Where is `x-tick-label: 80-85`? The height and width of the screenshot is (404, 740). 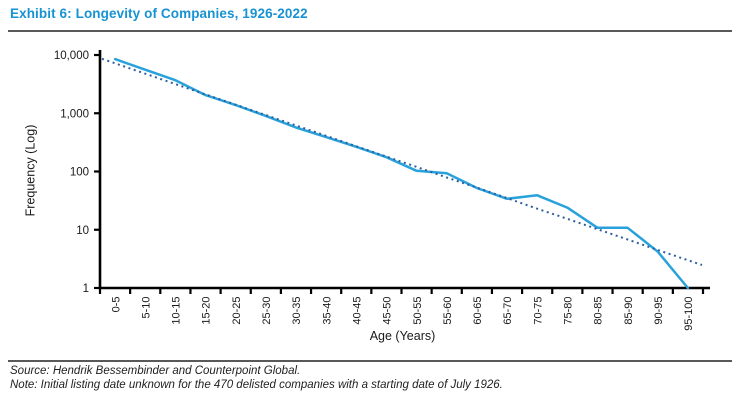
x-tick-label: 80-85 is located at coordinates (599, 311).